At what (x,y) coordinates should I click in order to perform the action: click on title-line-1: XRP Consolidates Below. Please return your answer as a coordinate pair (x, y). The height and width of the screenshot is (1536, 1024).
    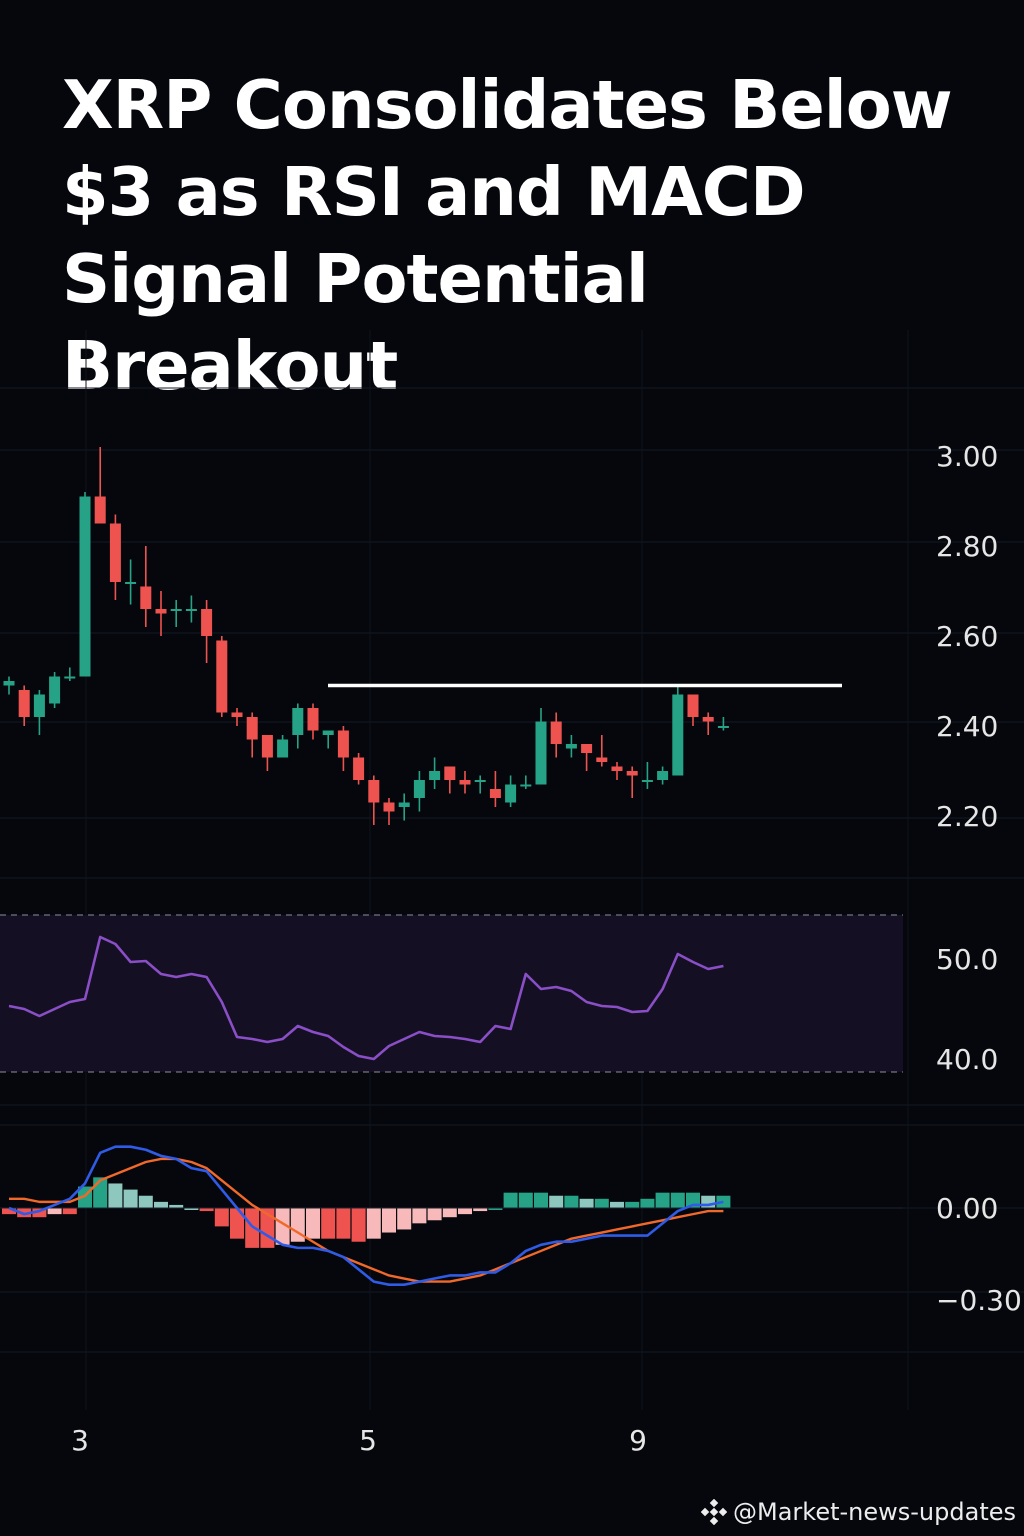
    Looking at the image, I should click on (507, 105).